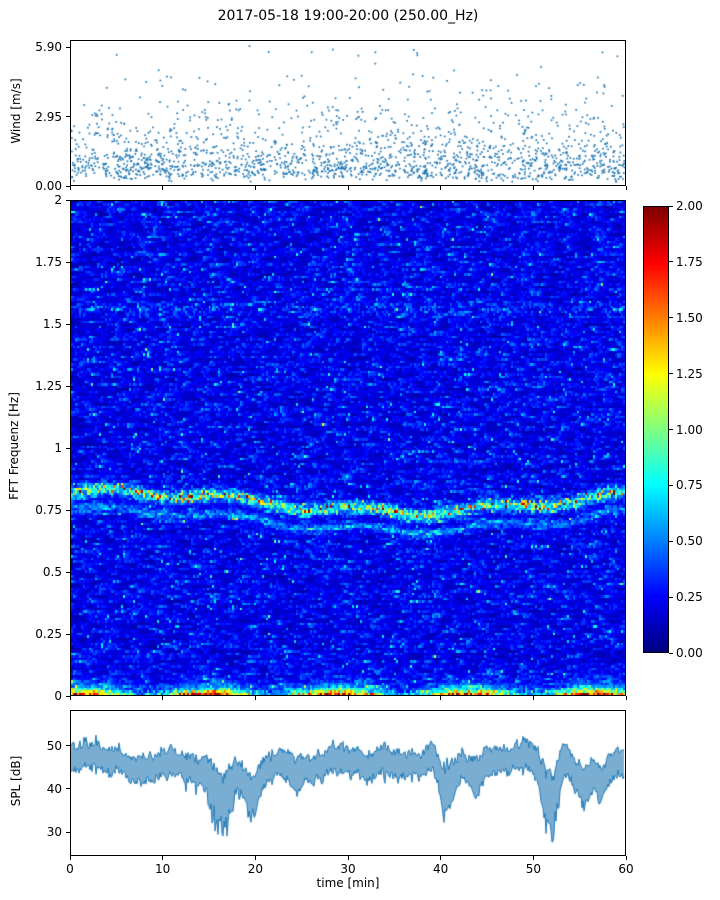 Image resolution: width=720 pixels, height=900 pixels. What do you see at coordinates (689, 541) in the screenshot?
I see `colorbar-tick-label: 0.50` at bounding box center [689, 541].